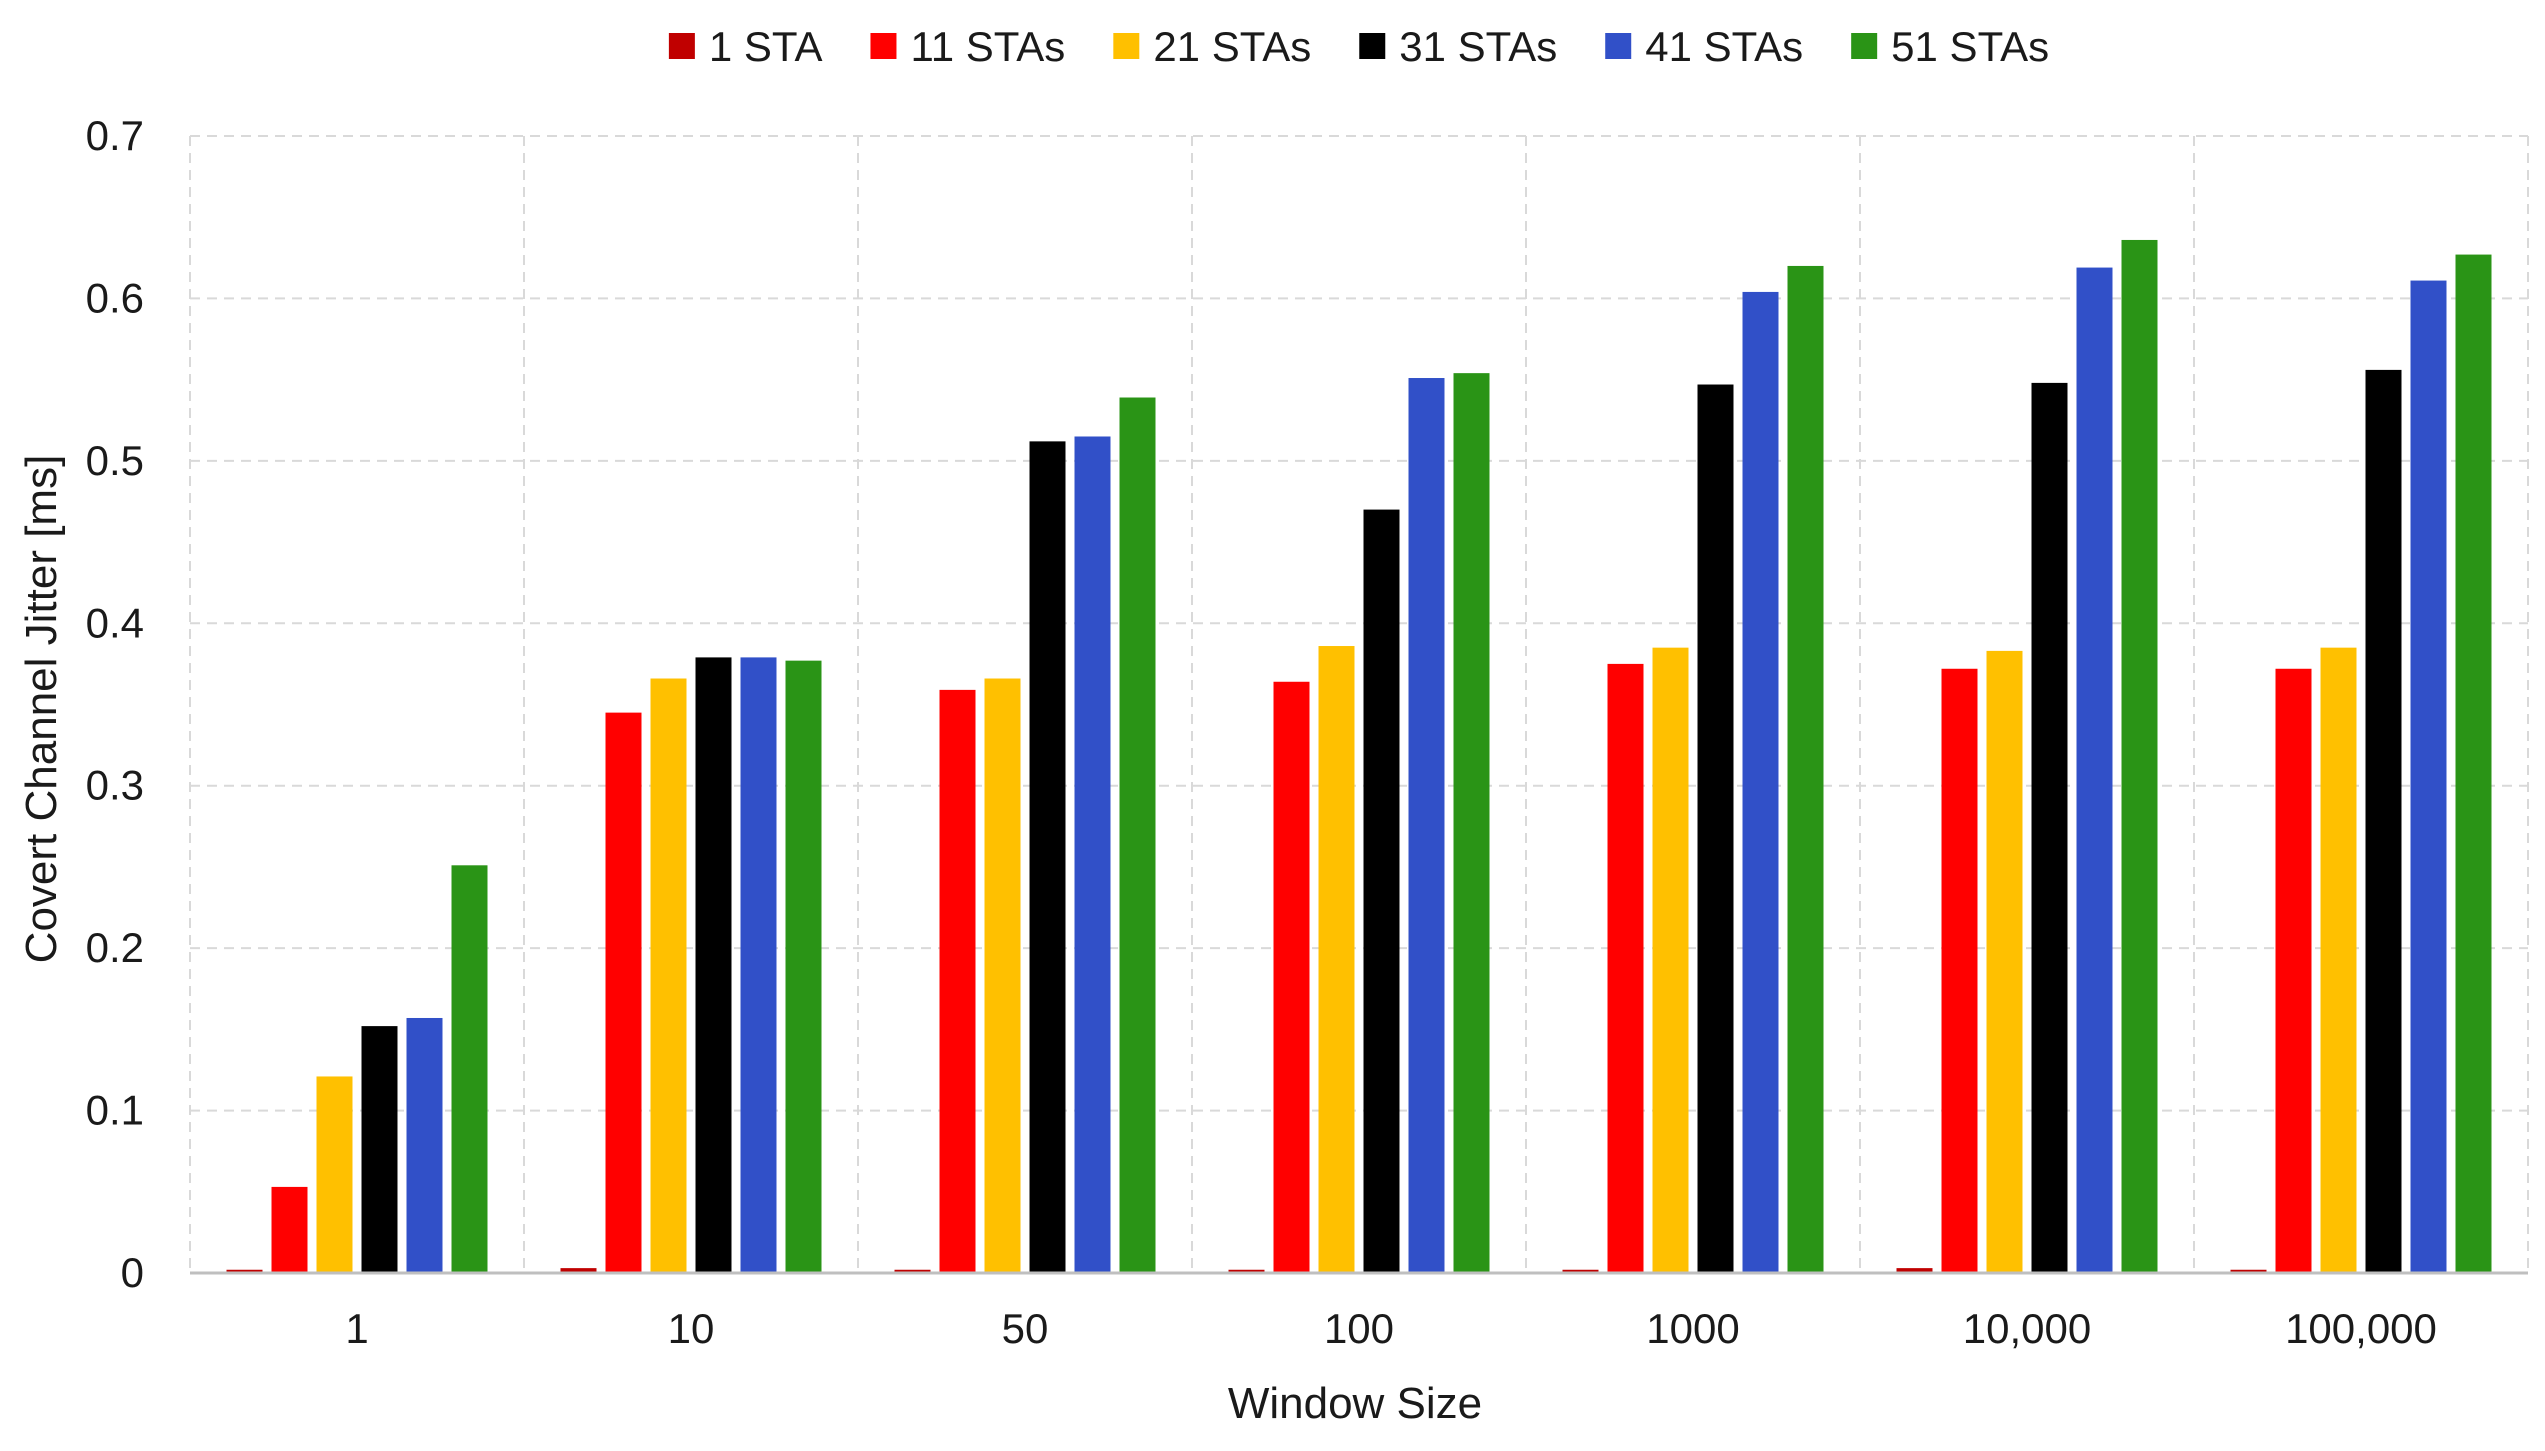  Describe the element at coordinates (1478, 46) in the screenshot. I see `legend-label: 31 STAs` at that location.